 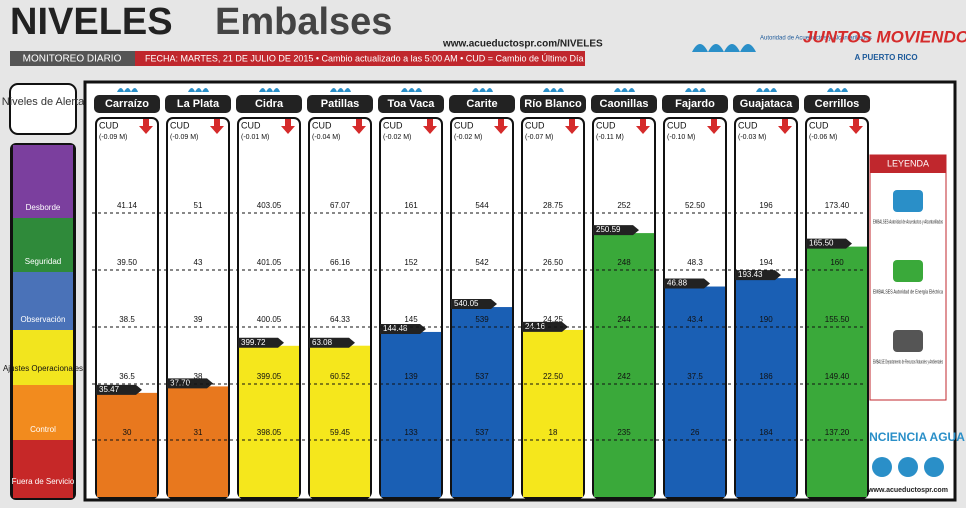 What do you see at coordinates (411, 376) in the screenshot?
I see `threshold: 139` at bounding box center [411, 376].